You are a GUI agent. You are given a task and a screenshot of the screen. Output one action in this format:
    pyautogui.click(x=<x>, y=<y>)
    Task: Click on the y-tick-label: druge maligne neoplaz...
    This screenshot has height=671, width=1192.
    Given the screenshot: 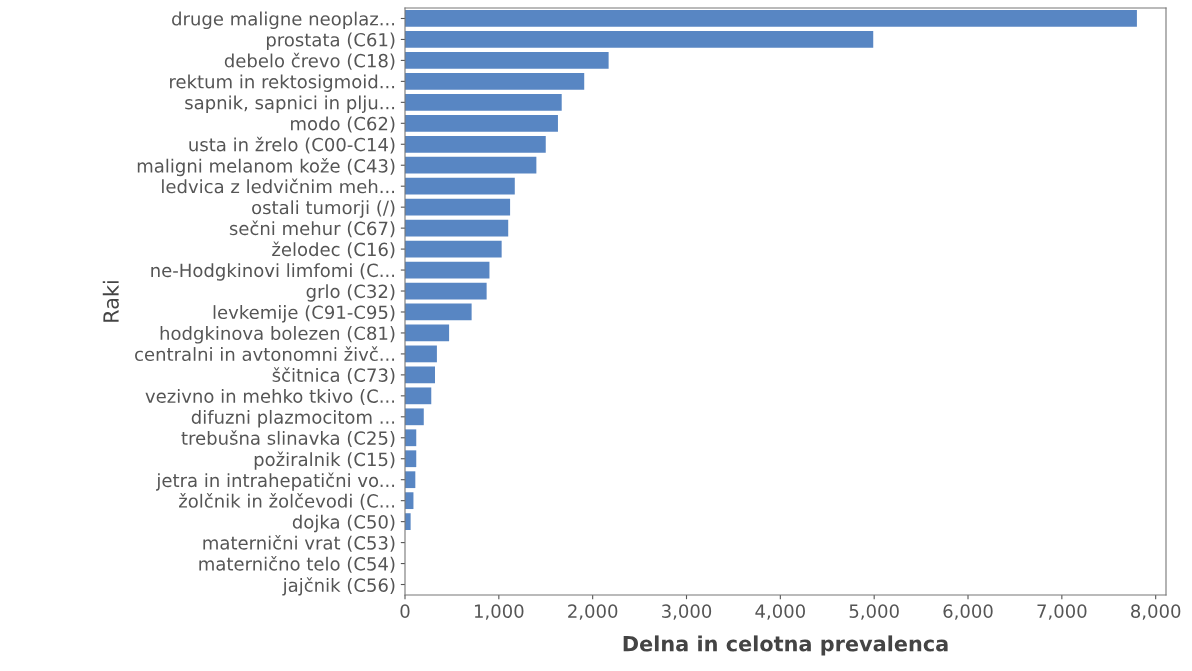 What is the action you would take?
    pyautogui.click(x=283, y=20)
    